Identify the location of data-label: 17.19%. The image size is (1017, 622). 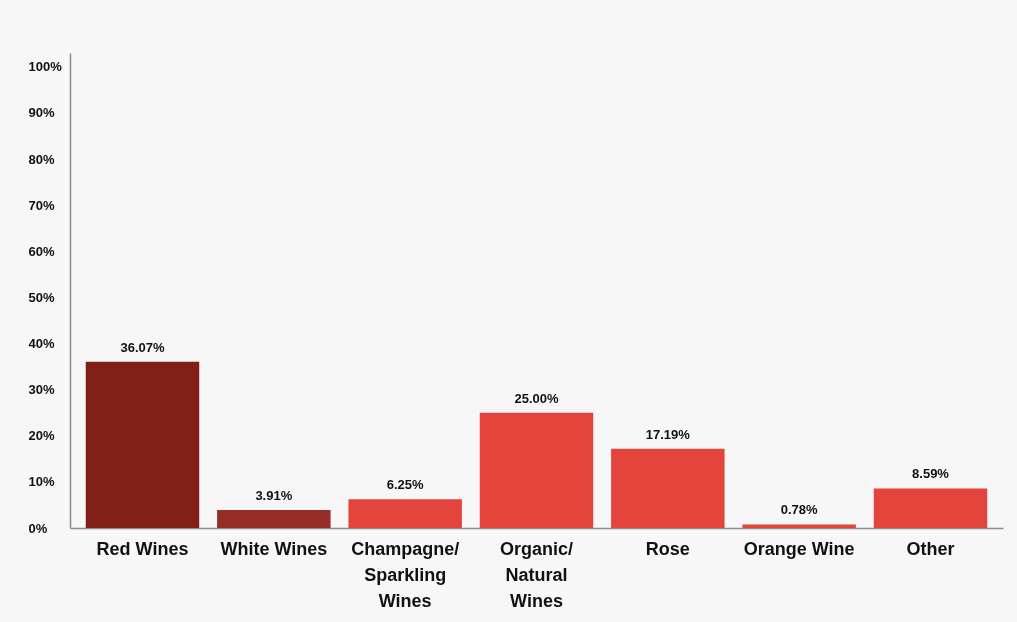
(668, 434).